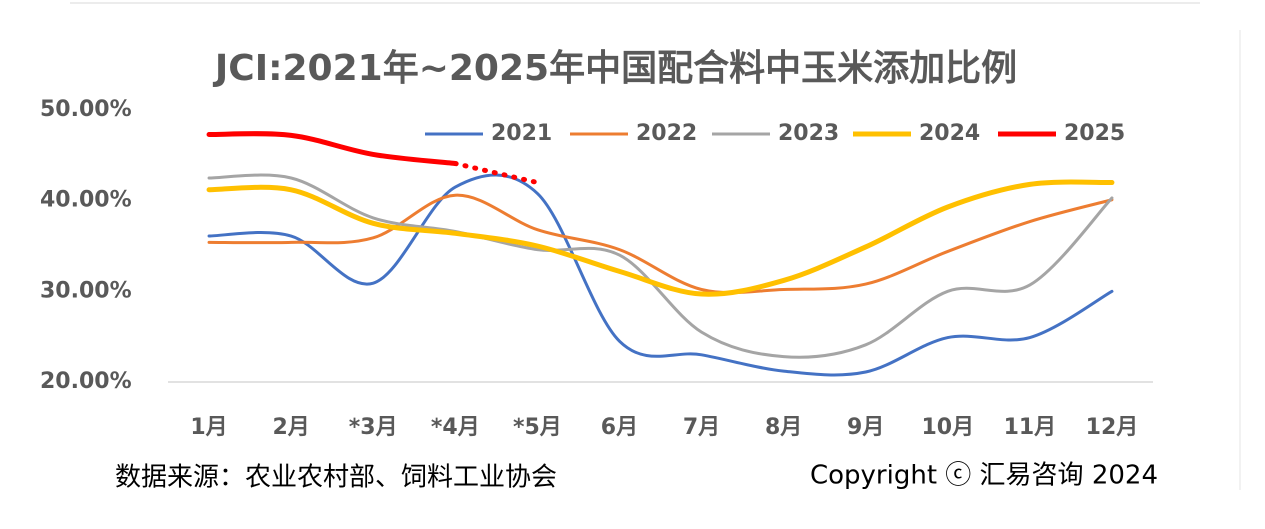  What do you see at coordinates (701, 427) in the screenshot?
I see `x-tick-label: 7月` at bounding box center [701, 427].